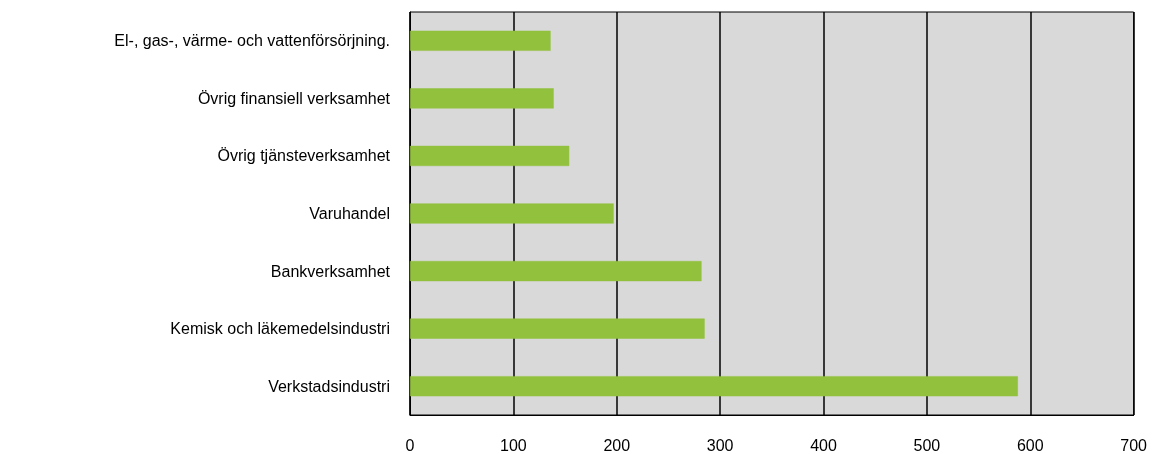 The height and width of the screenshot is (454, 1158). I want to click on y-tick-label: El-, gas-, värme- och vattenförsörjning., so click(252, 41).